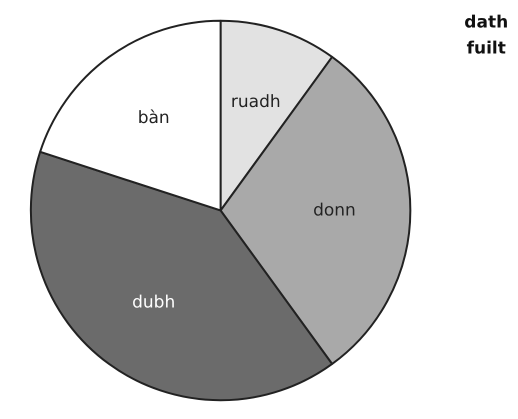 The height and width of the screenshot is (419, 518). Describe the element at coordinates (154, 302) in the screenshot. I see `slice-label: dubh` at that location.